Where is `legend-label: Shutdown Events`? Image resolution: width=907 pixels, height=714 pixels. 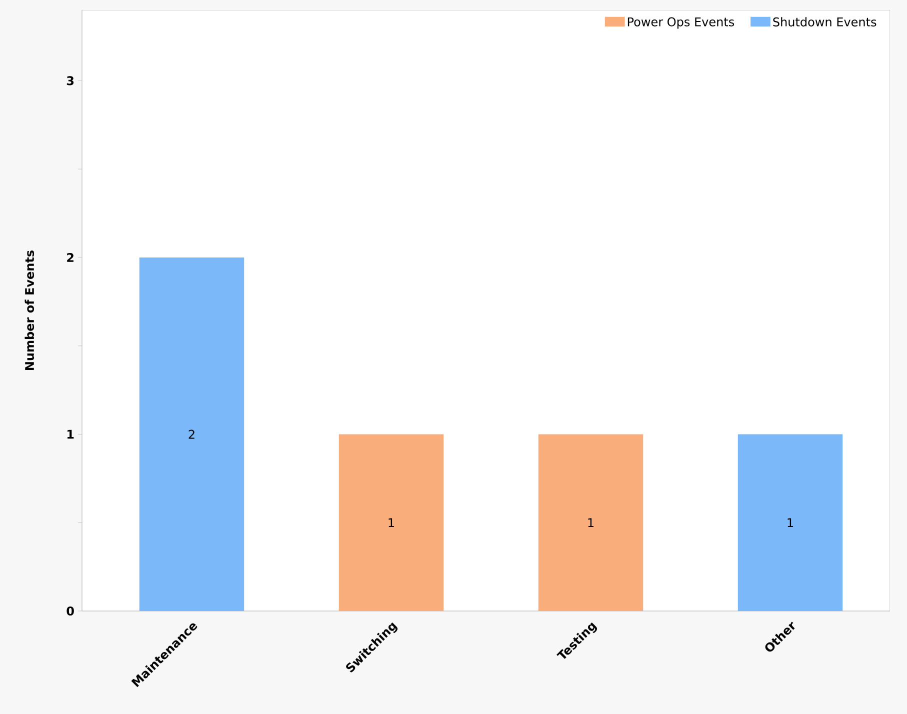
legend-label: Shutdown Events is located at coordinates (824, 21).